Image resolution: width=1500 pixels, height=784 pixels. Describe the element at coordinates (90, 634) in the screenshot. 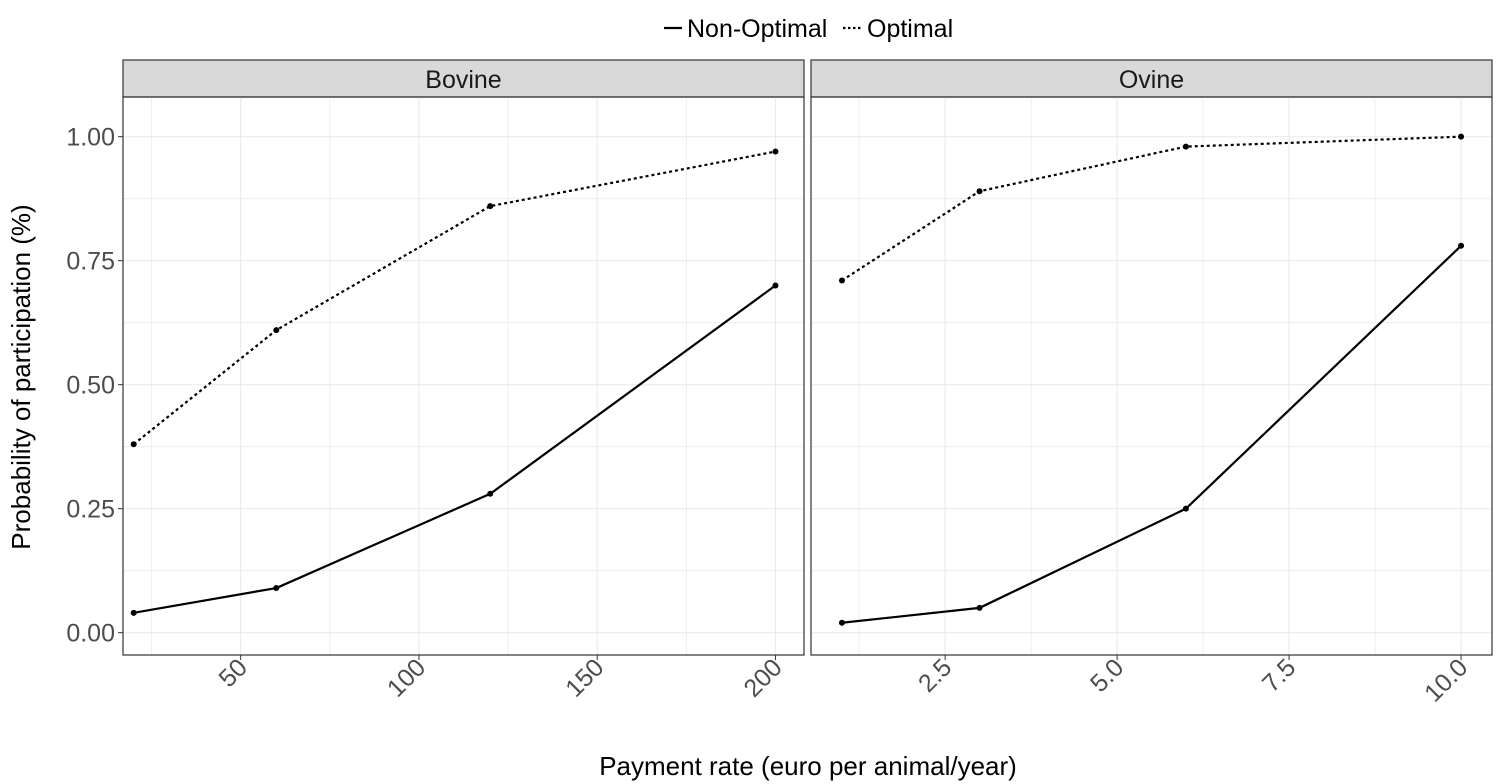

I see `y-tick-label: 0.00` at that location.